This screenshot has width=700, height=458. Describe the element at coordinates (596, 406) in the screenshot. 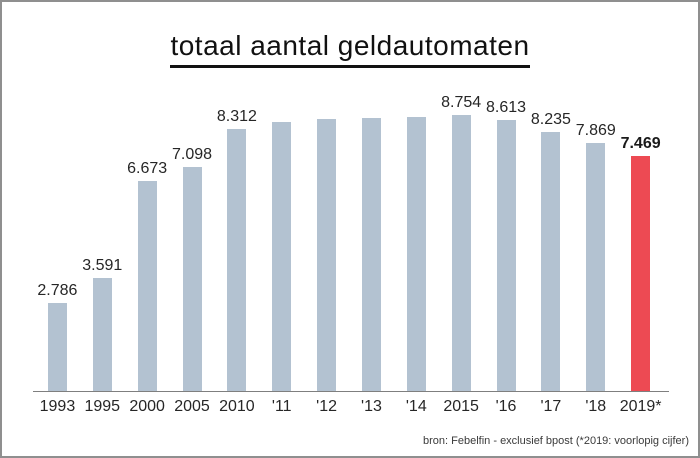

I see `x-axis-label: '18` at that location.